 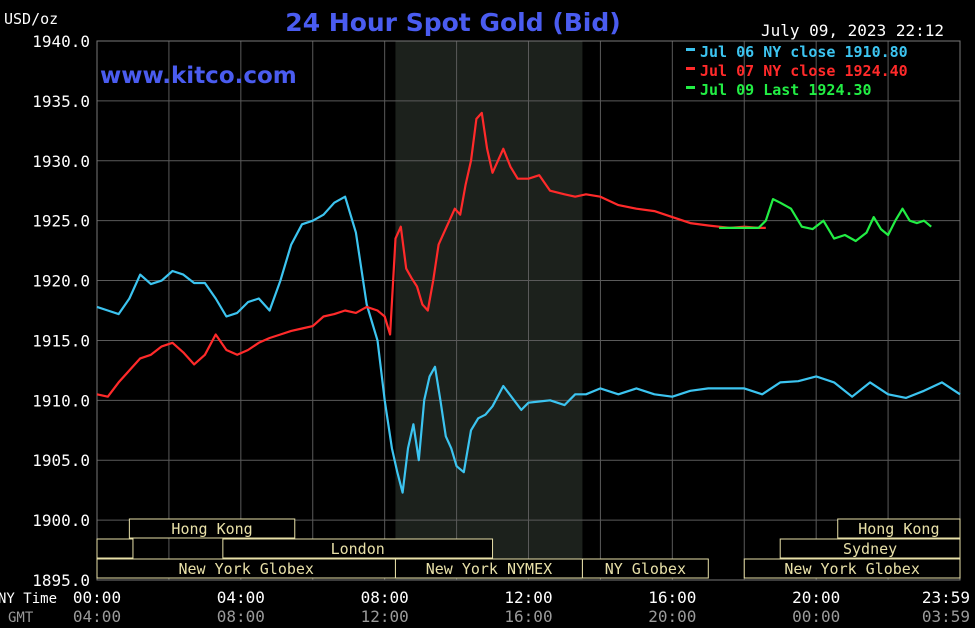 I want to click on session-label: London, so click(x=358, y=549).